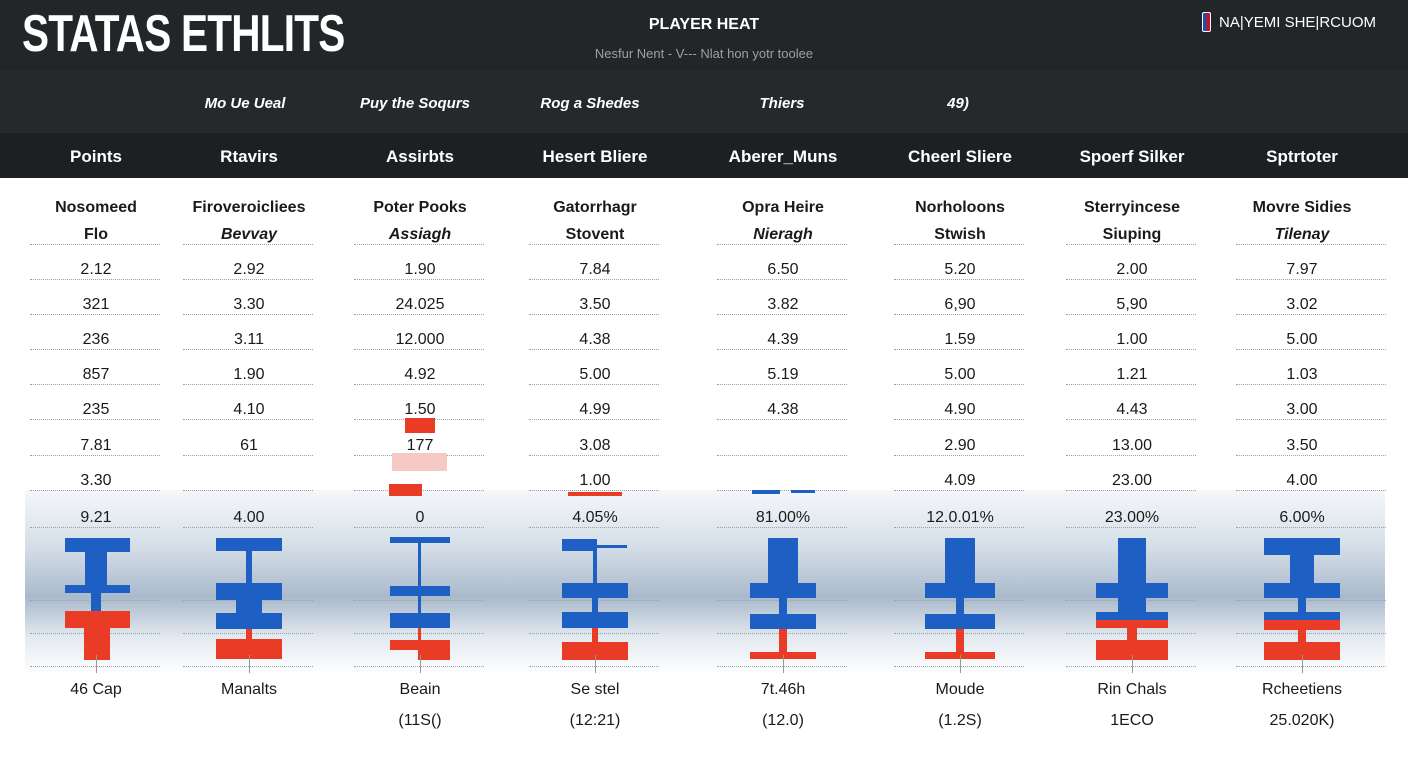  Describe the element at coordinates (249, 156) in the screenshot. I see `column-header: Rtavirs` at that location.